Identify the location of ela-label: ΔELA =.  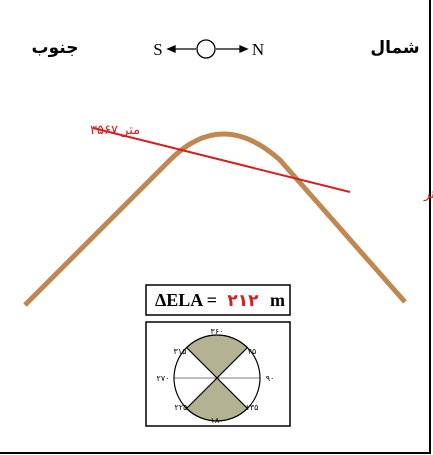
(186, 300).